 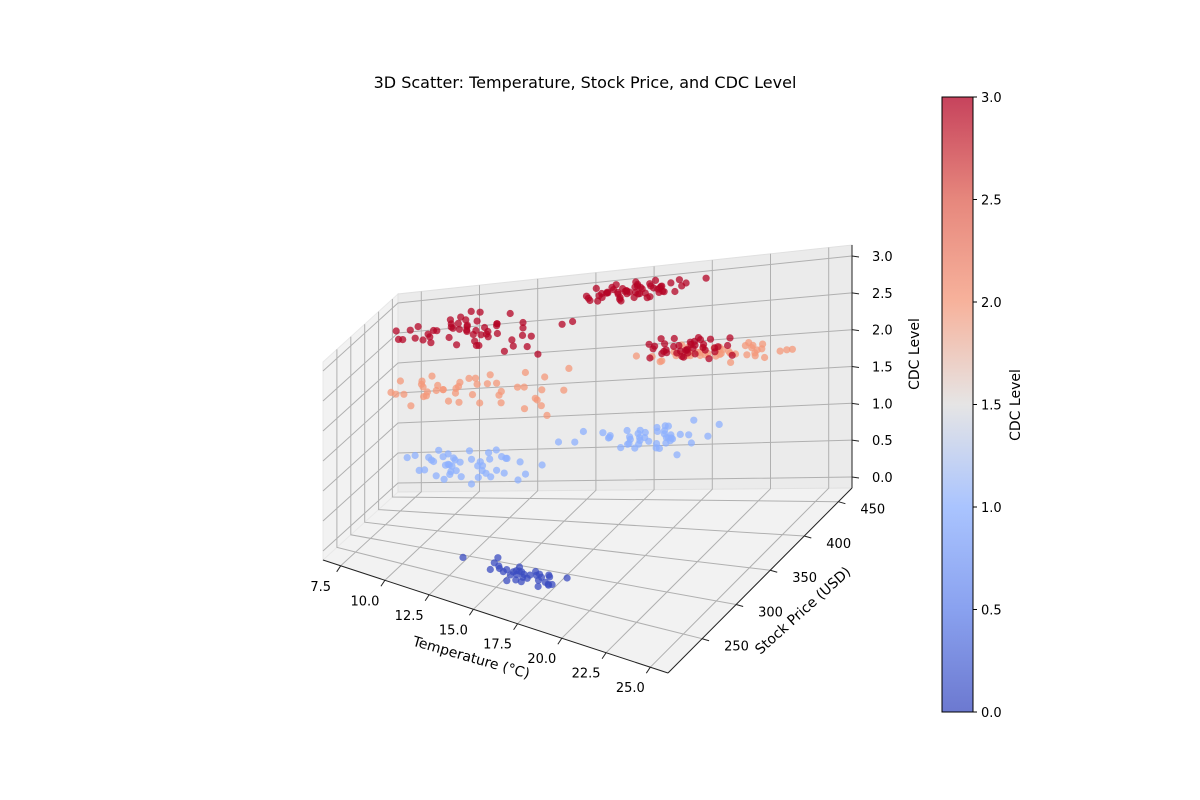 What do you see at coordinates (957, 404) in the screenshot?
I see `colorbar-gradient` at bounding box center [957, 404].